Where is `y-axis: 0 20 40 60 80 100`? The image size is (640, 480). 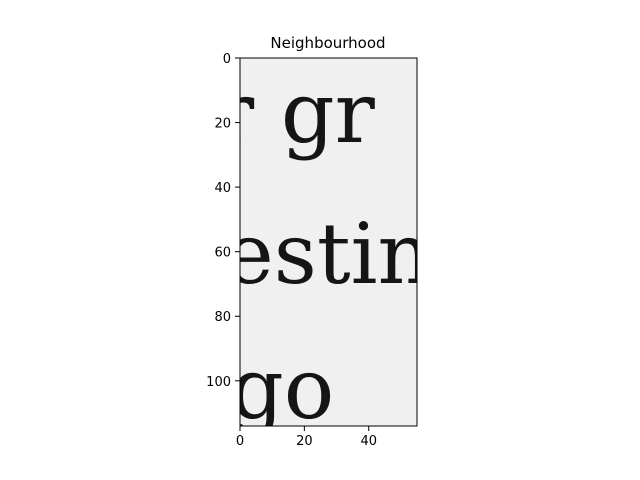 y-axis: 0 20 40 60 80 100 is located at coordinates (223, 221).